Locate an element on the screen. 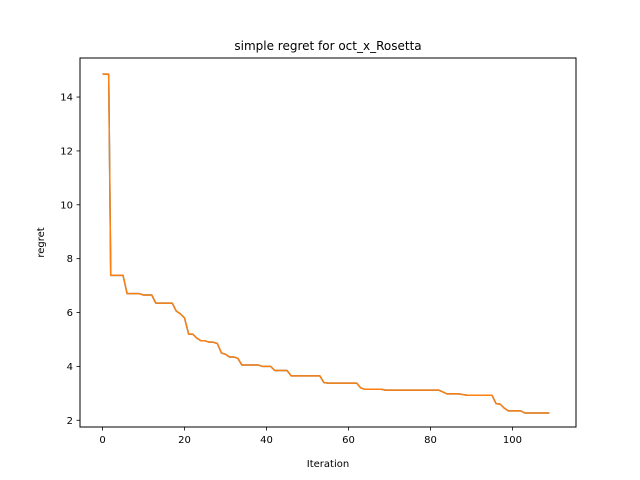 This screenshot has height=480, width=640. x-tick-label: 100 is located at coordinates (512, 440).